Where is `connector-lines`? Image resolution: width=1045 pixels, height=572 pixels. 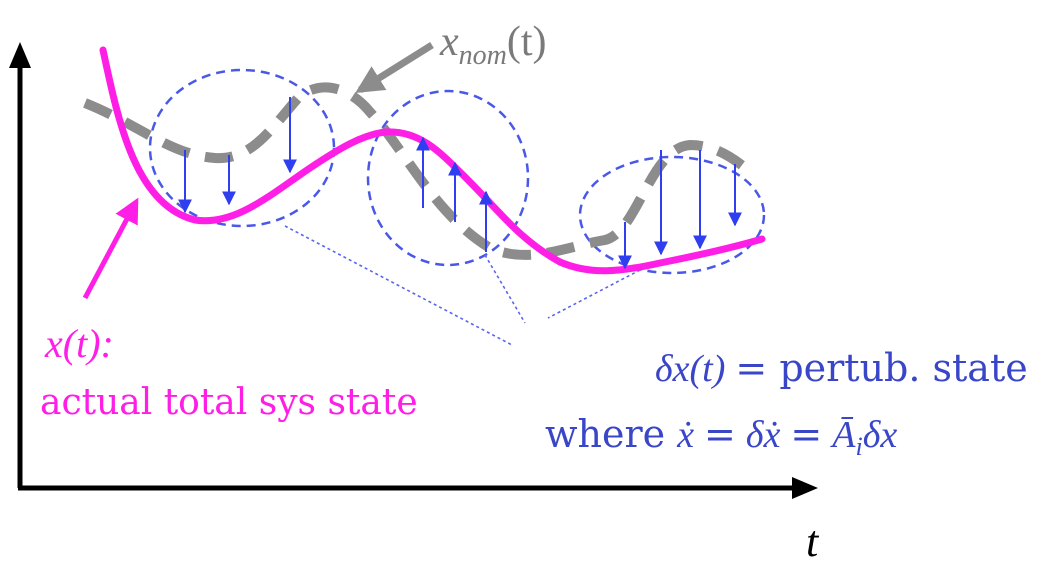 connector-lines is located at coordinates (462, 285).